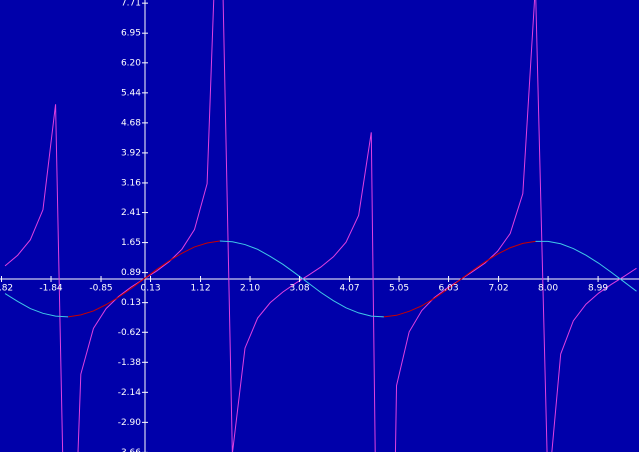 Image resolution: width=639 pixels, height=452 pixels. Describe the element at coordinates (151, 289) in the screenshot. I see `x-tick-label: 0.13` at that location.